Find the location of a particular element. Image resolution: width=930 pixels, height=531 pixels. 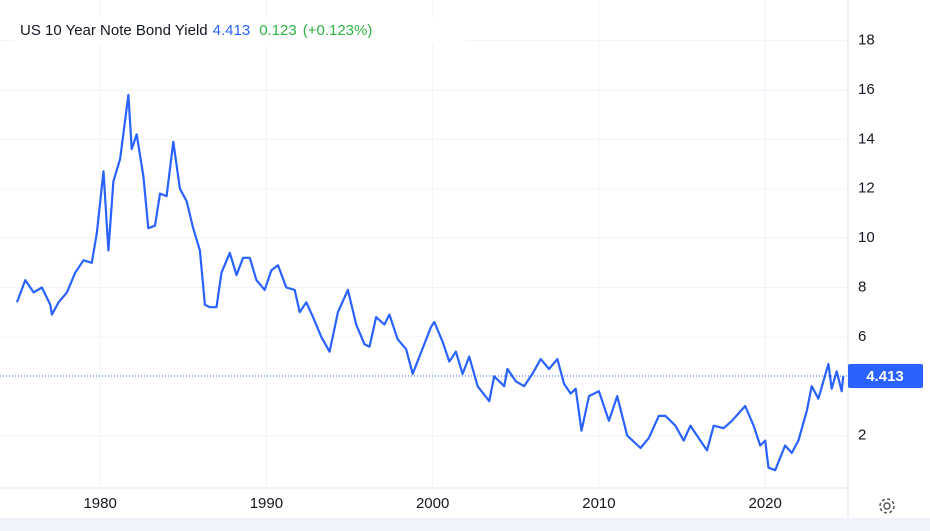

x-tick-label: 1990 is located at coordinates (266, 503).